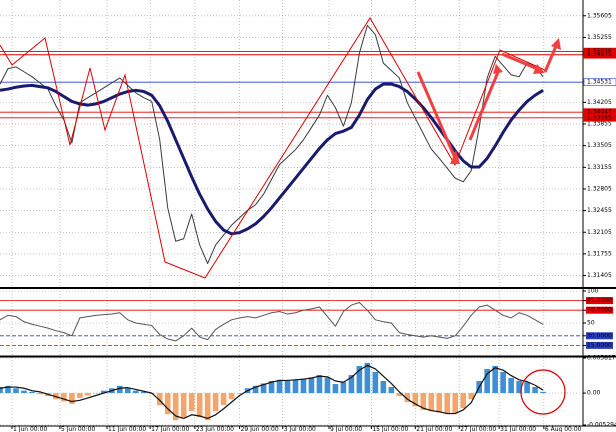 The width and height of the screenshot is (616, 432). Describe the element at coordinates (601, 358) in the screenshot. I see `y-tick-label: 0.0058177` at that location.